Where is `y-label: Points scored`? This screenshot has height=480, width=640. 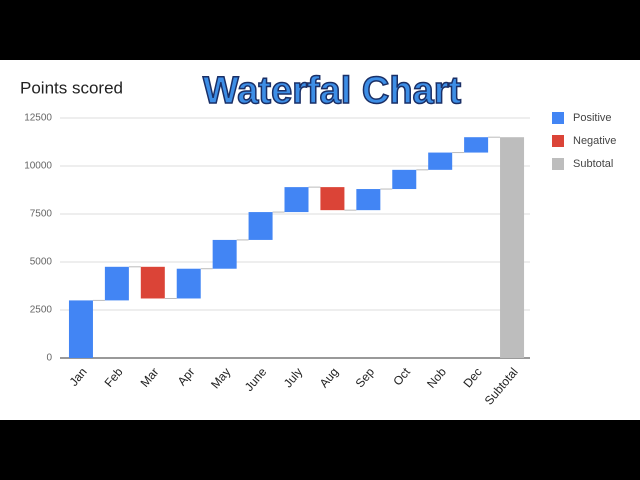
y-label: Points scored is located at coordinates (71, 87).